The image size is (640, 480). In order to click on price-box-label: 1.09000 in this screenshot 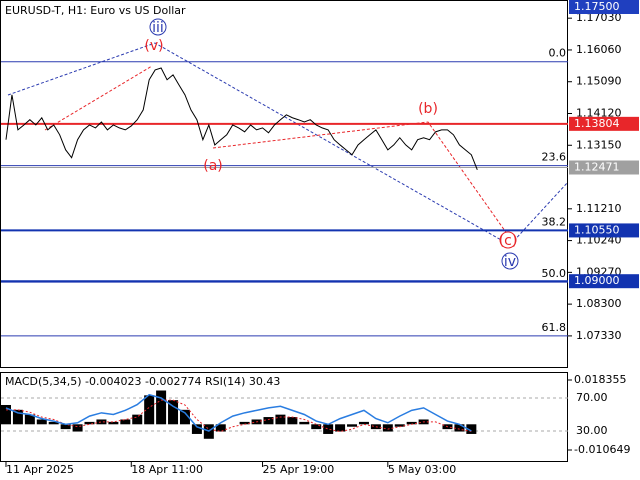, I will do `click(597, 280)`.